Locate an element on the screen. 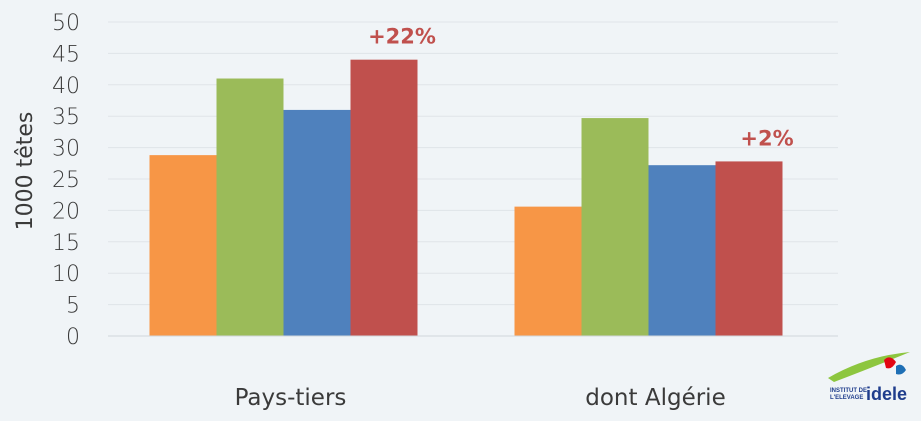 The image size is (921, 421). logo-brand: idele is located at coordinates (886, 394).